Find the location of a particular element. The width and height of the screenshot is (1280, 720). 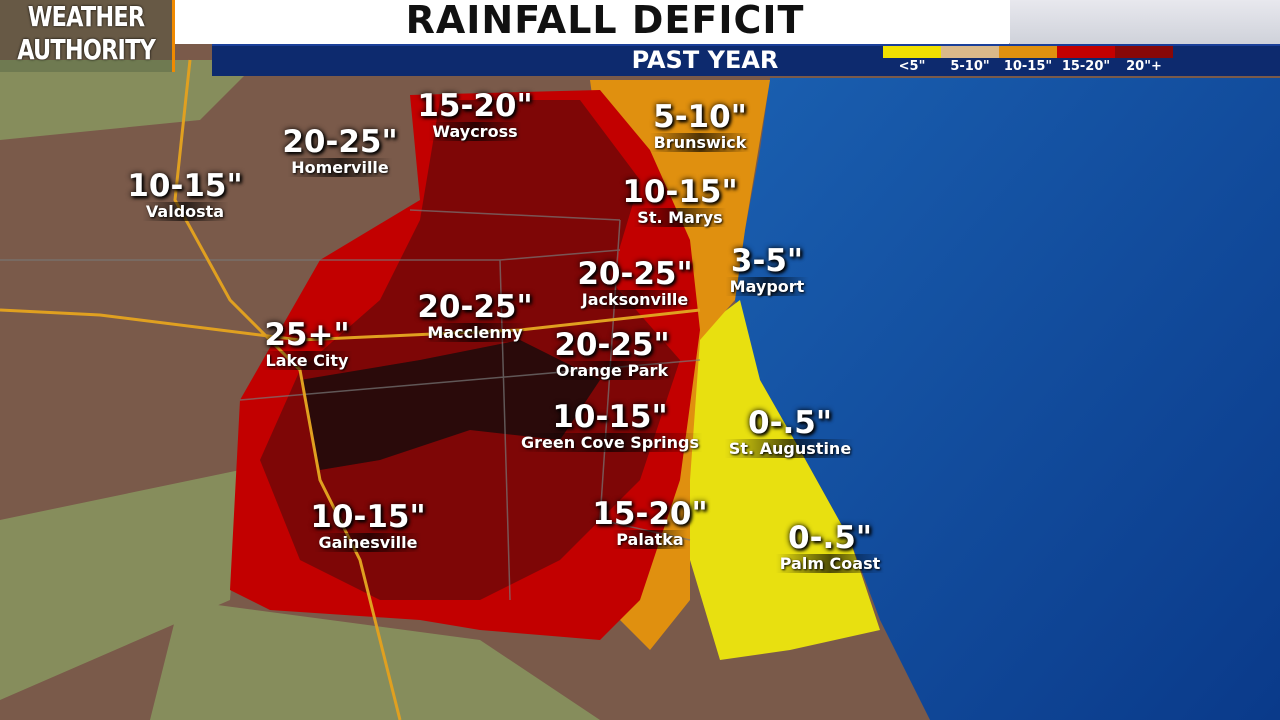

city-name: Brunswick is located at coordinates (700, 142).